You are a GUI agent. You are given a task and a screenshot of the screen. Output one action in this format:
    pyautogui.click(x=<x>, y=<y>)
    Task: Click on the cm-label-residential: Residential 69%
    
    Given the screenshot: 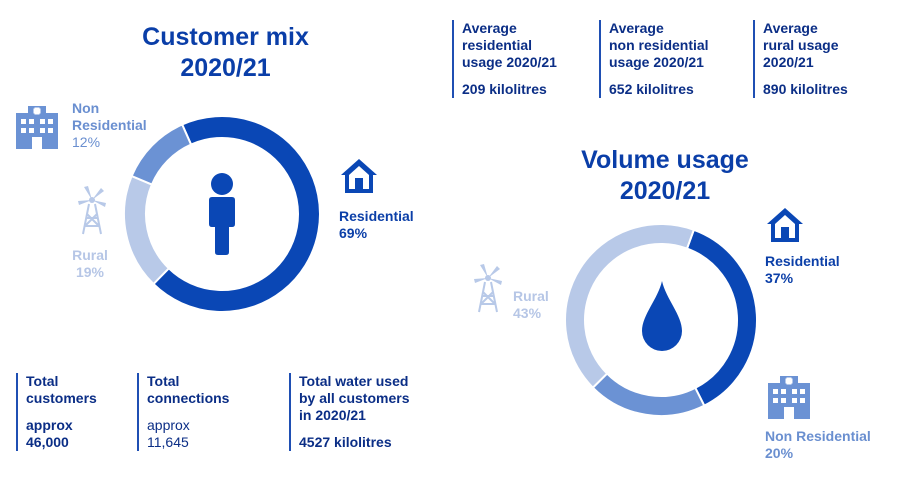 What is the action you would take?
    pyautogui.click(x=376, y=225)
    